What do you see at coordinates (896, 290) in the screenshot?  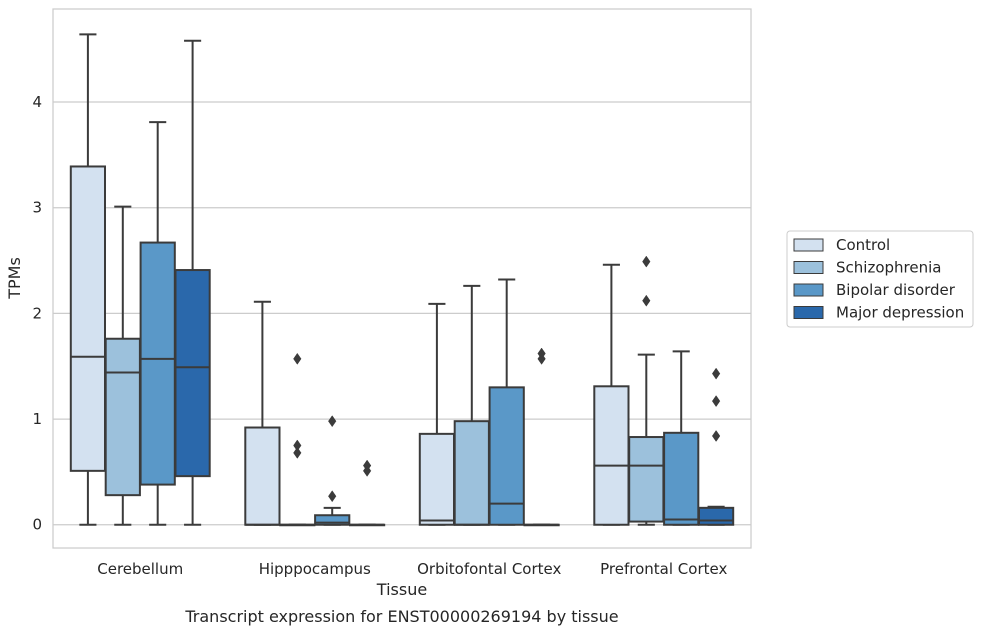 I see `legend-label: Bipolar disorder` at bounding box center [896, 290].